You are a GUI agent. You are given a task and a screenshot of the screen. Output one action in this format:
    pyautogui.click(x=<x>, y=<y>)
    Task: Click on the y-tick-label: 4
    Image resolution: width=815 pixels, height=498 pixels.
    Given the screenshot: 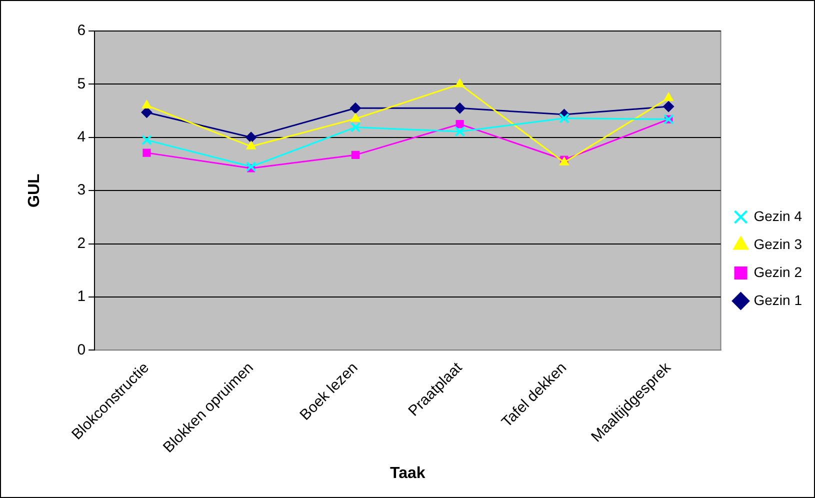 What is the action you would take?
    pyautogui.click(x=81, y=137)
    